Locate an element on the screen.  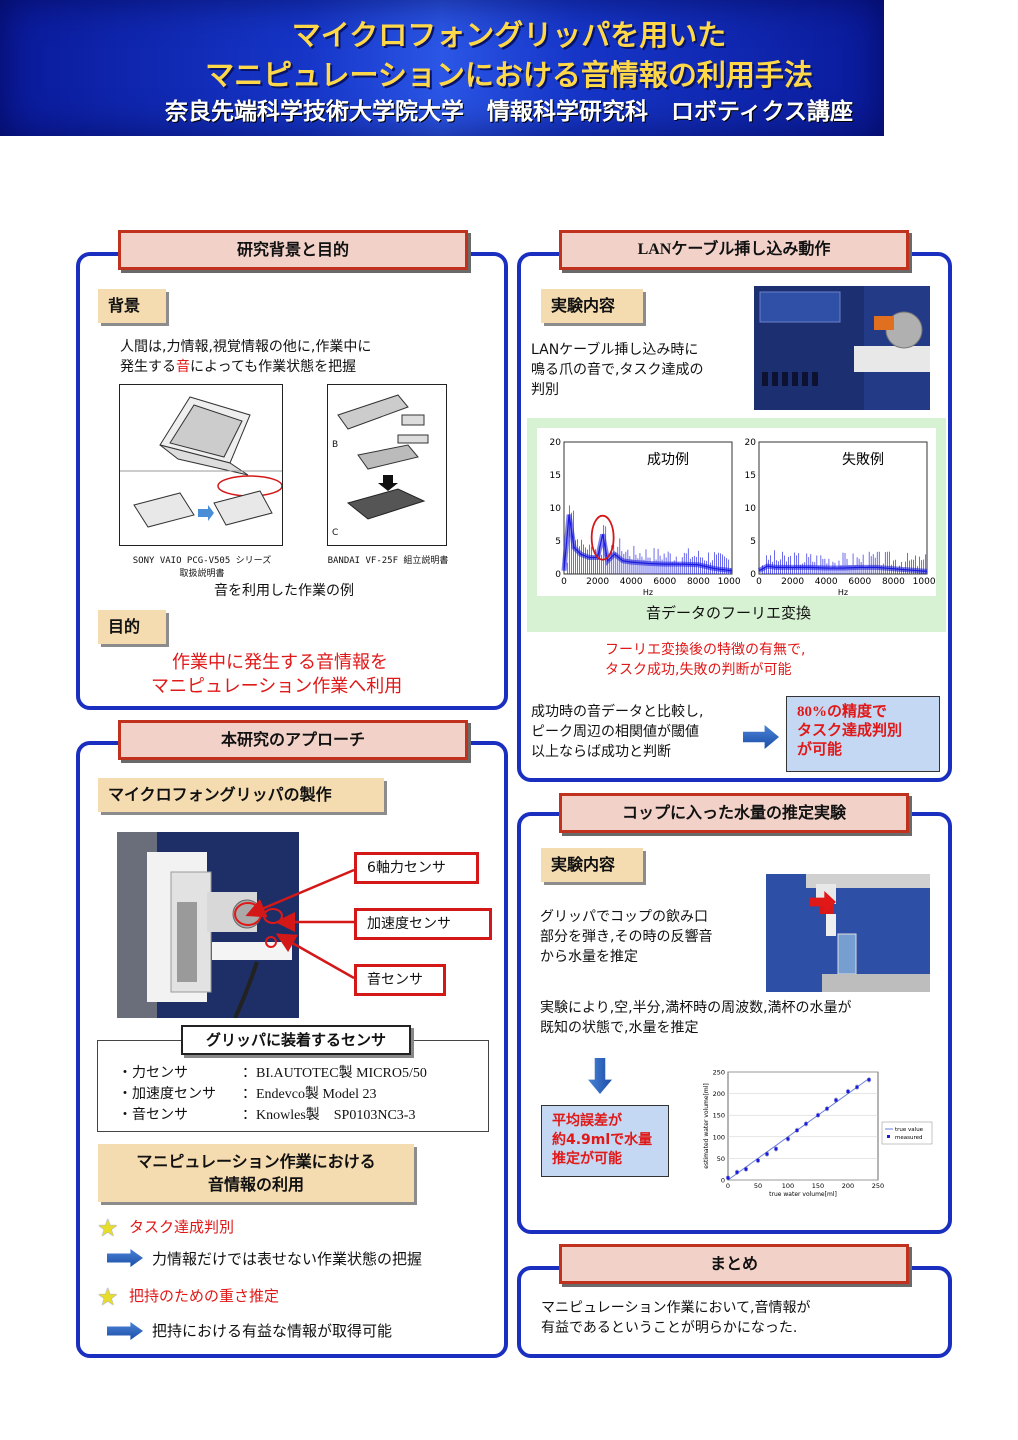
sub-cup-experiment: 実験内容 is located at coordinates (592, 865).